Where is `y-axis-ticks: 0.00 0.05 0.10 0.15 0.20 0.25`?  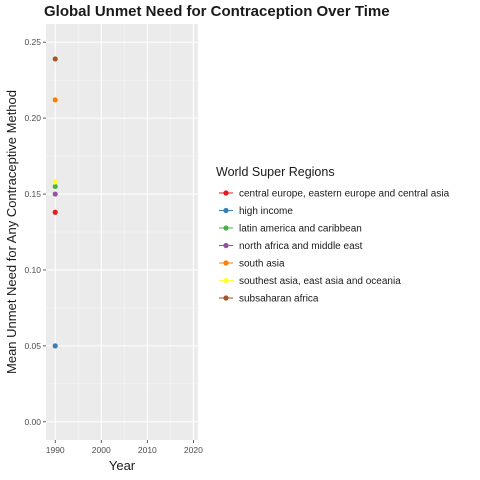
y-axis-ticks: 0.00 0.05 0.10 0.15 0.20 0.25 is located at coordinates (35, 232).